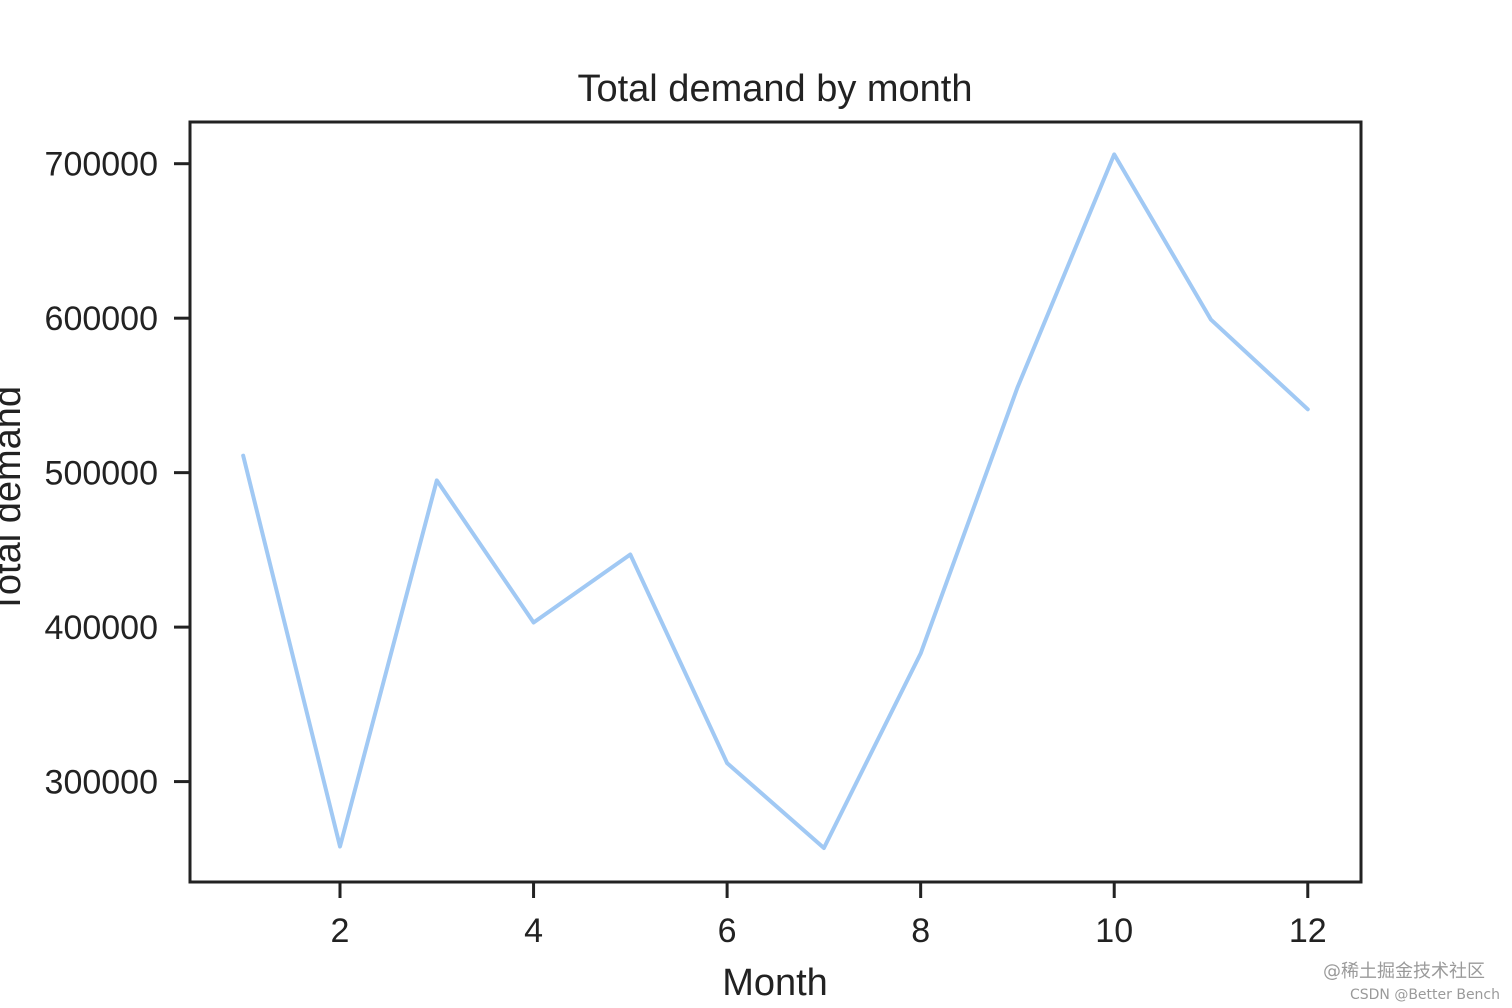  I want to click on y-axis: 300000 400000 500000 600000 700000, so click(117, 474).